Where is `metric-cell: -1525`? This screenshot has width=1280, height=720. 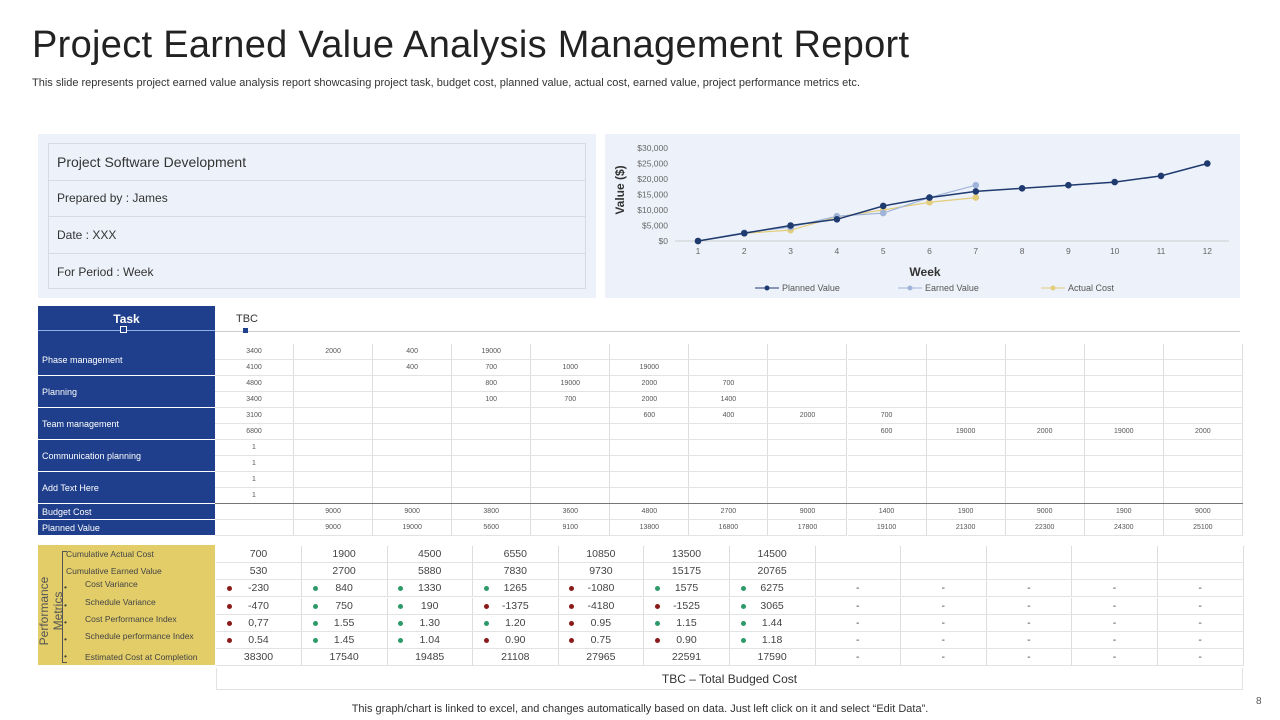
metric-cell: -1525 is located at coordinates (687, 606).